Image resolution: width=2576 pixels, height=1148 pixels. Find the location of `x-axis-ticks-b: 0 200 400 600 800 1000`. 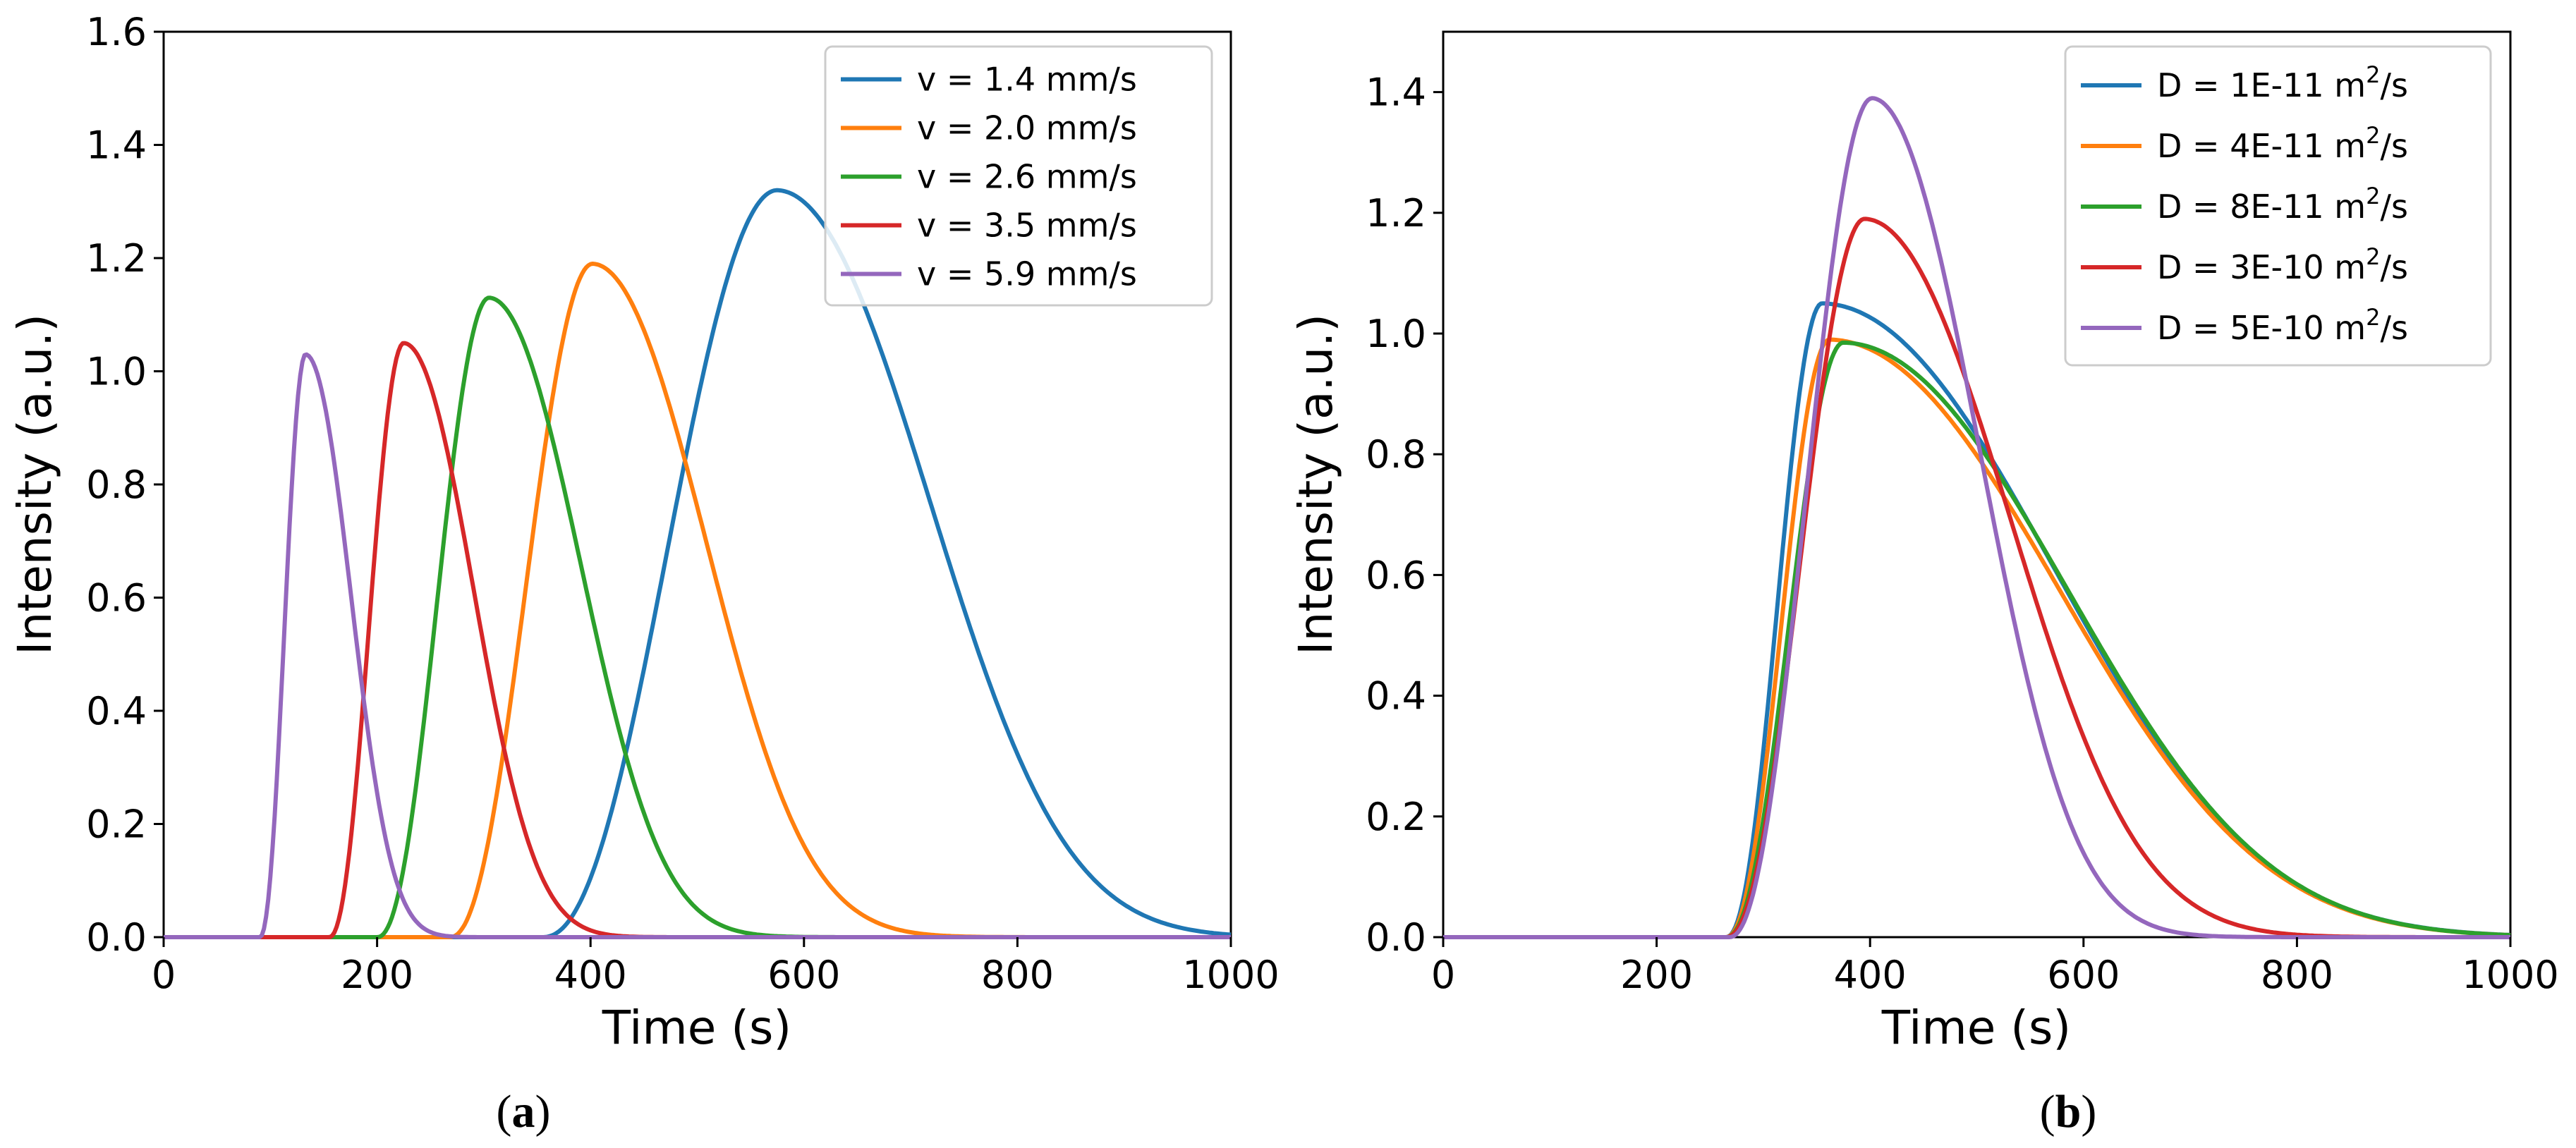

x-axis-ticks-b: 0 200 400 600 800 1000 is located at coordinates (1995, 967).